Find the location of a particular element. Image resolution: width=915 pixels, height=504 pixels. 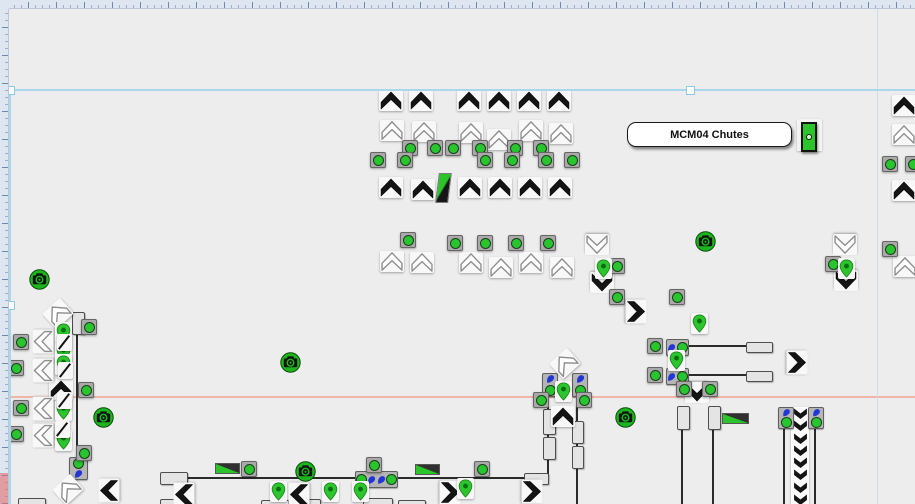

horizontal-ruler is located at coordinates (457, 4).